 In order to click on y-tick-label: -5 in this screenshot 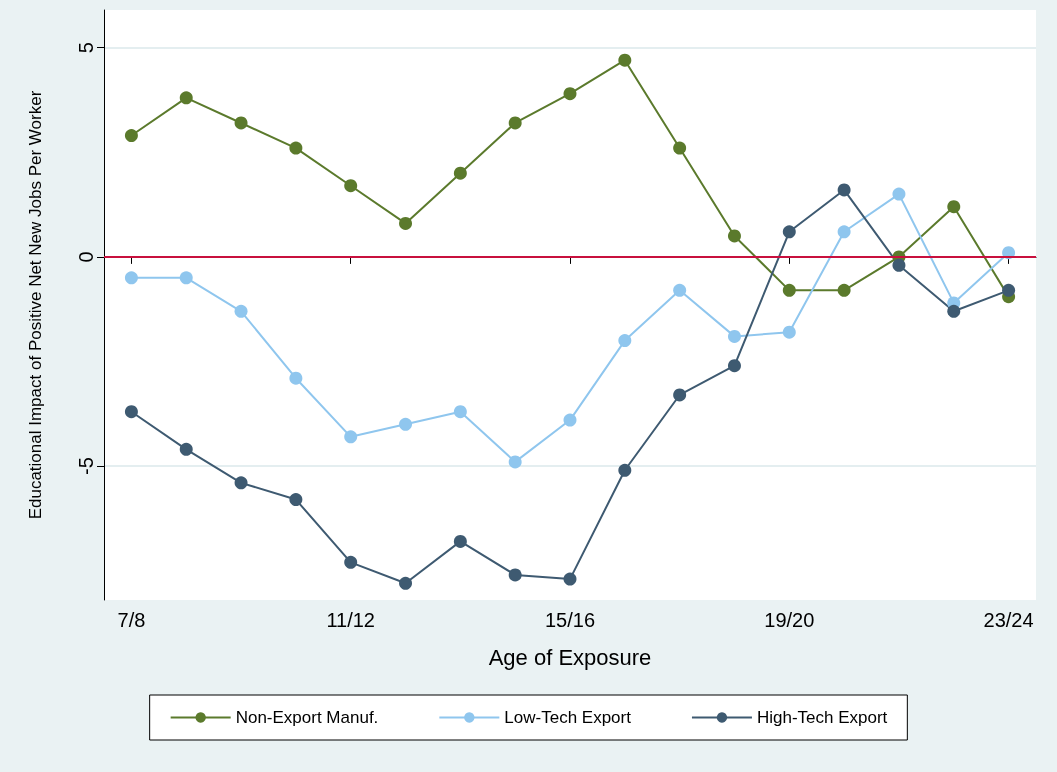, I will do `click(86, 466)`.